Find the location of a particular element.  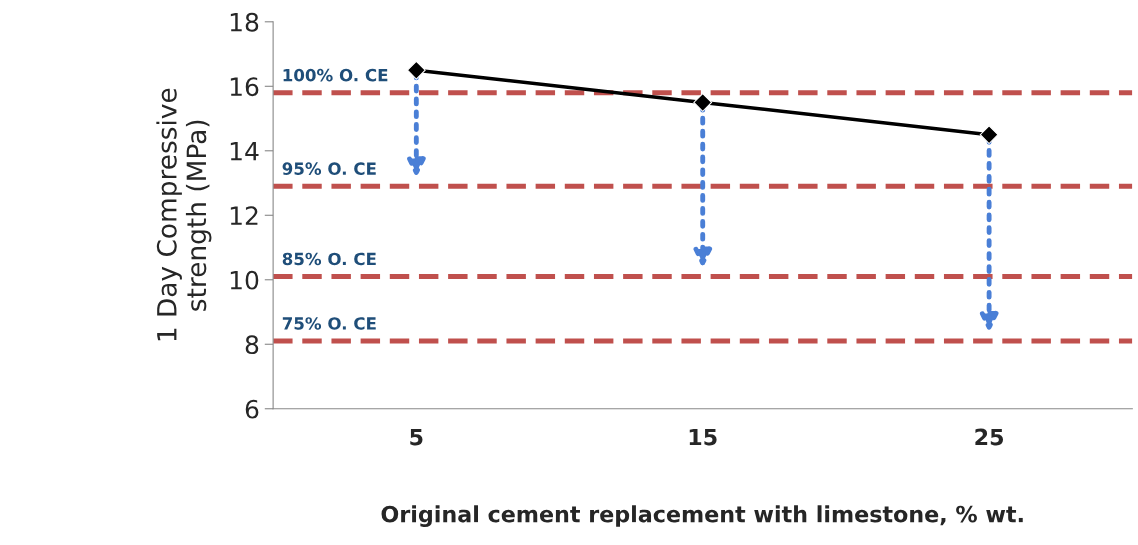

y-tick-label: 8 is located at coordinates (252, 345).